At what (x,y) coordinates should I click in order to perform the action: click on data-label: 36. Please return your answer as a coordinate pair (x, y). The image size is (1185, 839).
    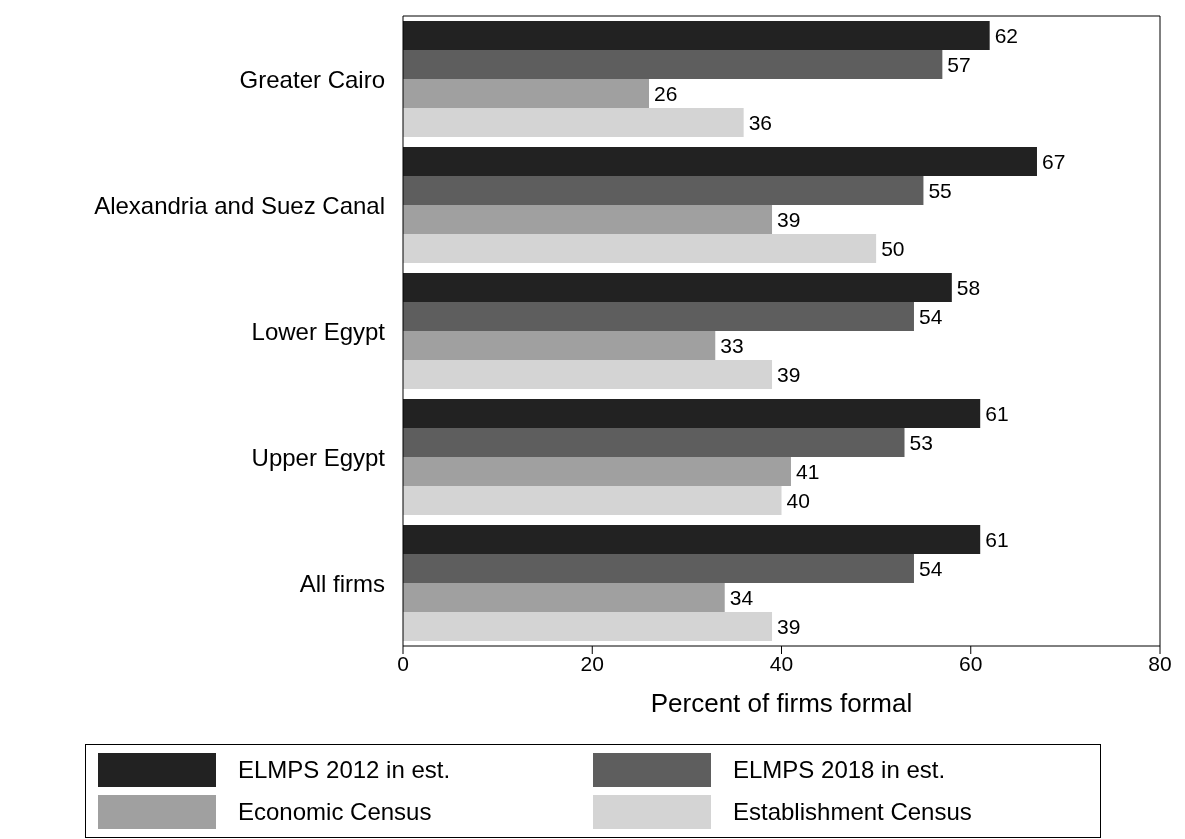
    Looking at the image, I should click on (760, 122).